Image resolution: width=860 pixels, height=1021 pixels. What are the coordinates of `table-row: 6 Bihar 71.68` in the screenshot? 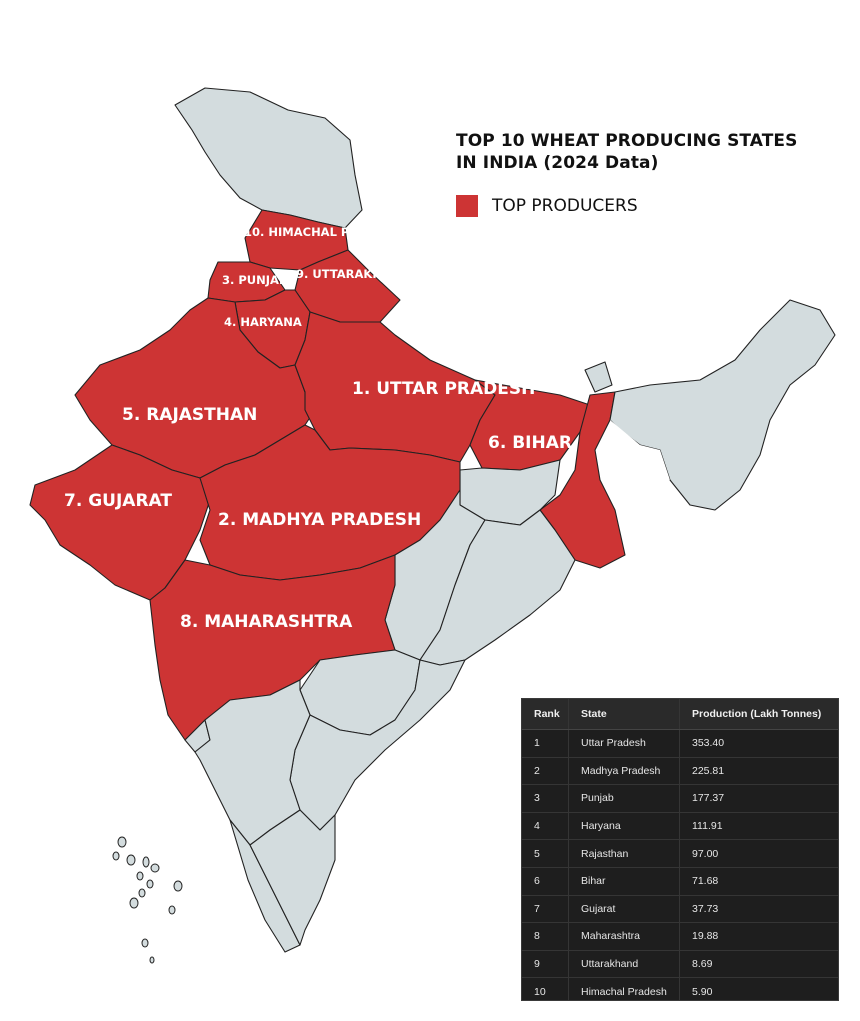 It's located at (680, 881).